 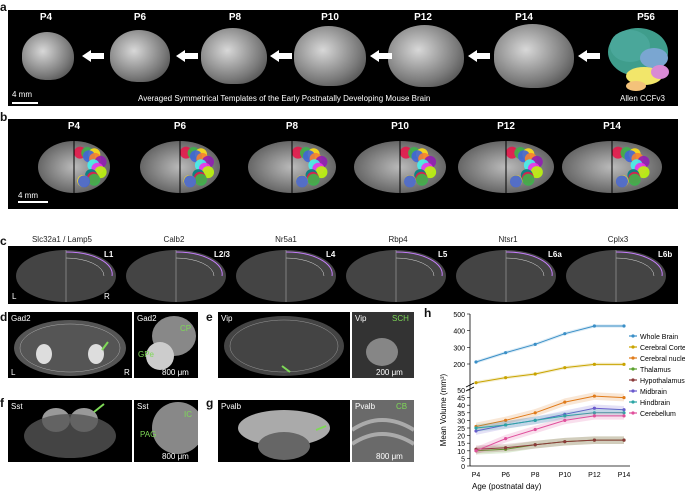 What do you see at coordinates (461, 444) in the screenshot?
I see `y-tick-label: 15` at bounding box center [461, 444].